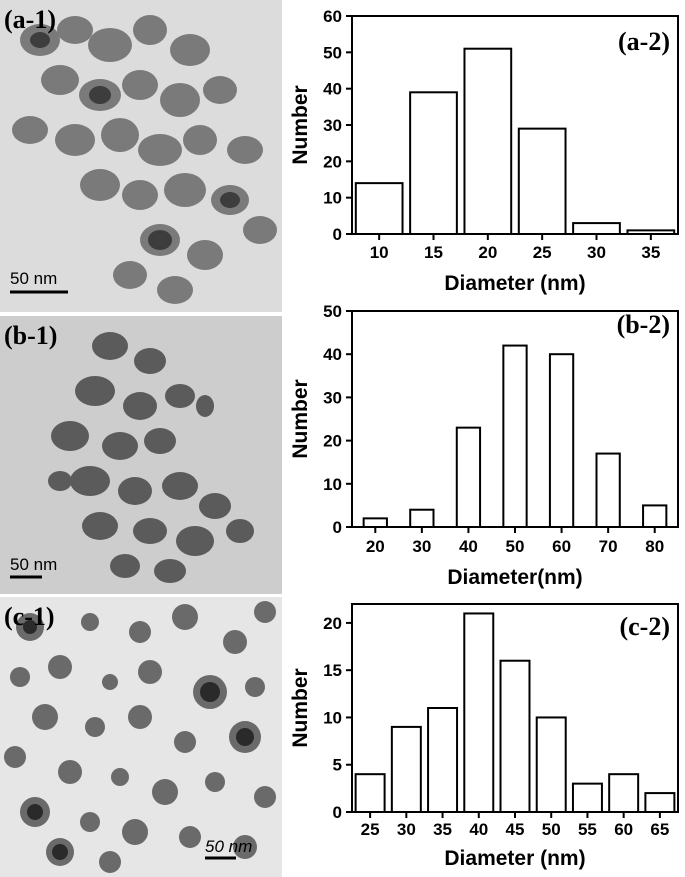 The image size is (685, 877). I want to click on image-label-b: (b-1), so click(30, 335).